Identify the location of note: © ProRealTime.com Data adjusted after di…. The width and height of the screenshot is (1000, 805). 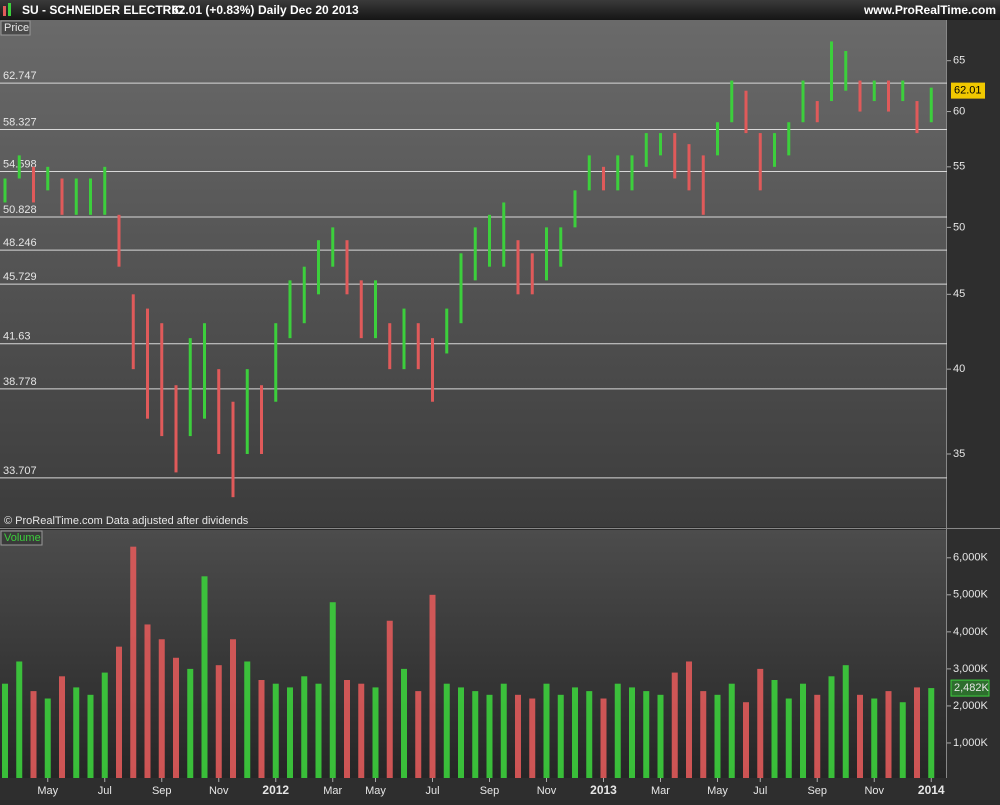
(126, 521).